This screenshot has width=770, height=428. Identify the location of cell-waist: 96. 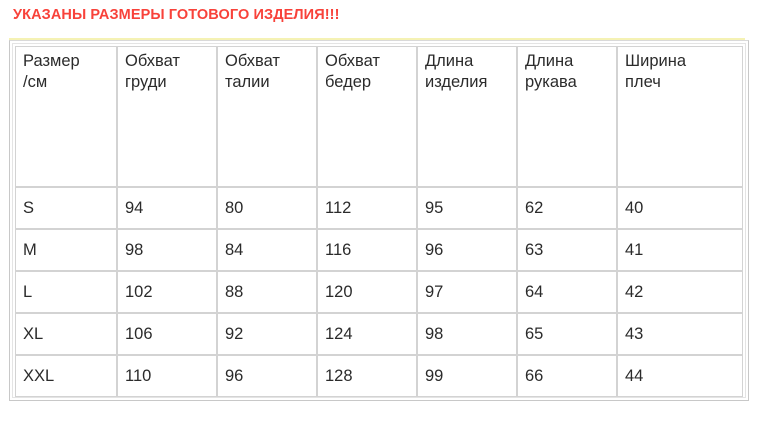
(267, 376).